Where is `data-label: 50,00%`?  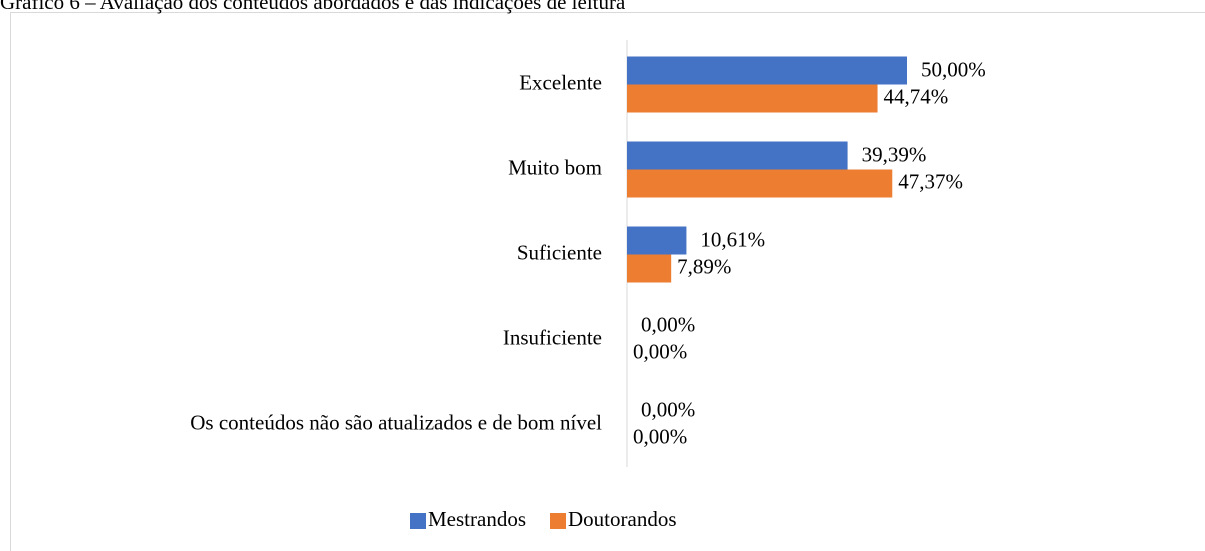 data-label: 50,00% is located at coordinates (953, 69).